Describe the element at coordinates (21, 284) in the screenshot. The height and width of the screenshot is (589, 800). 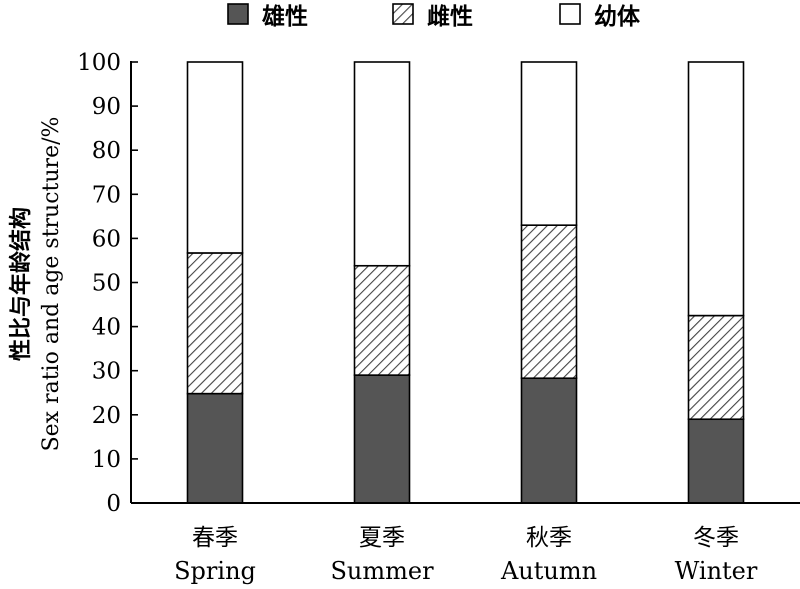
I see `y-axis-title-zh: 性比与年龄结构` at that location.